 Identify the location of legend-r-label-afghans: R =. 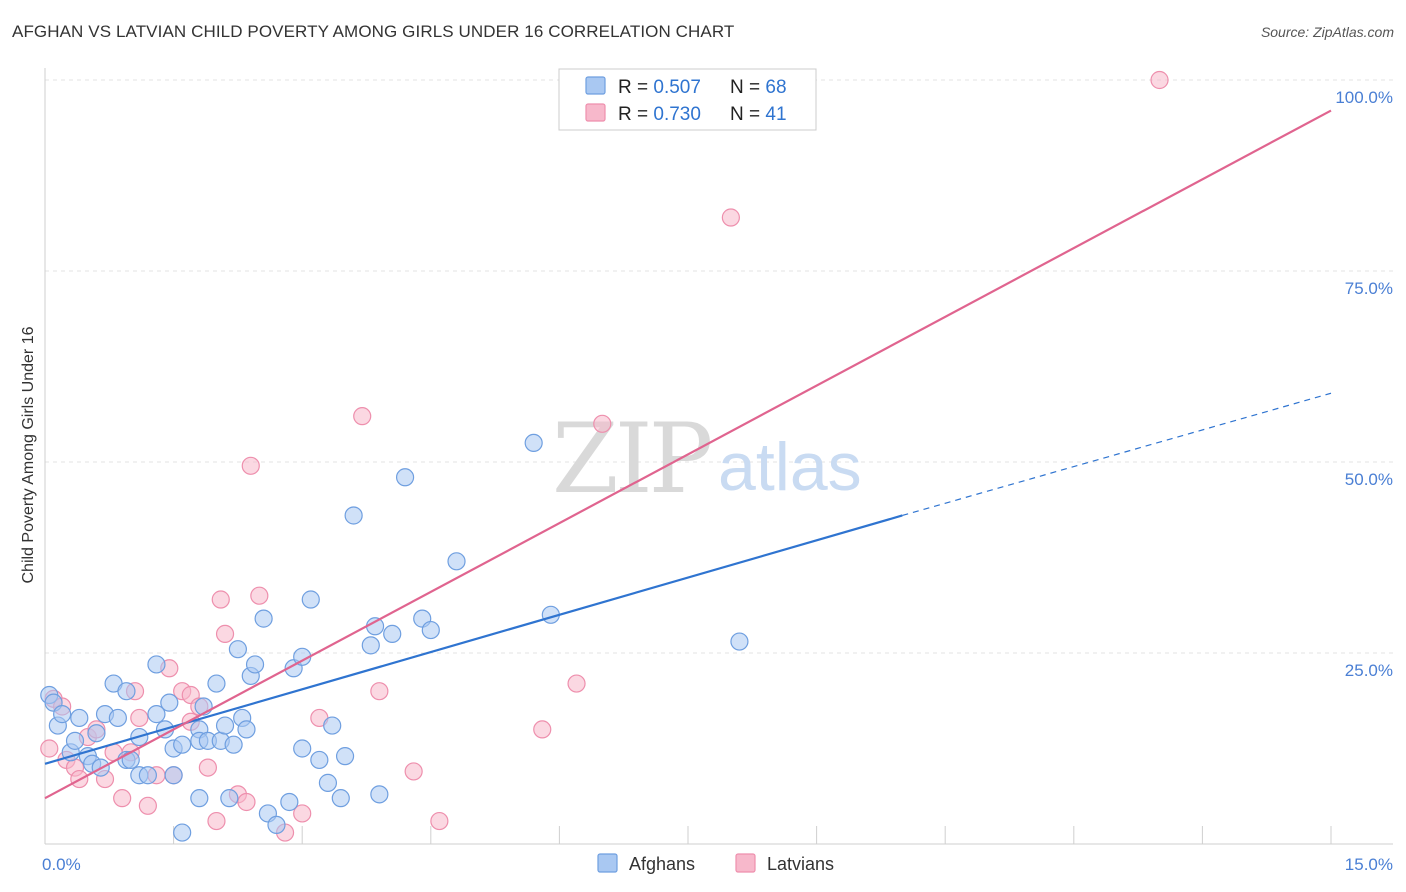
(635, 87).